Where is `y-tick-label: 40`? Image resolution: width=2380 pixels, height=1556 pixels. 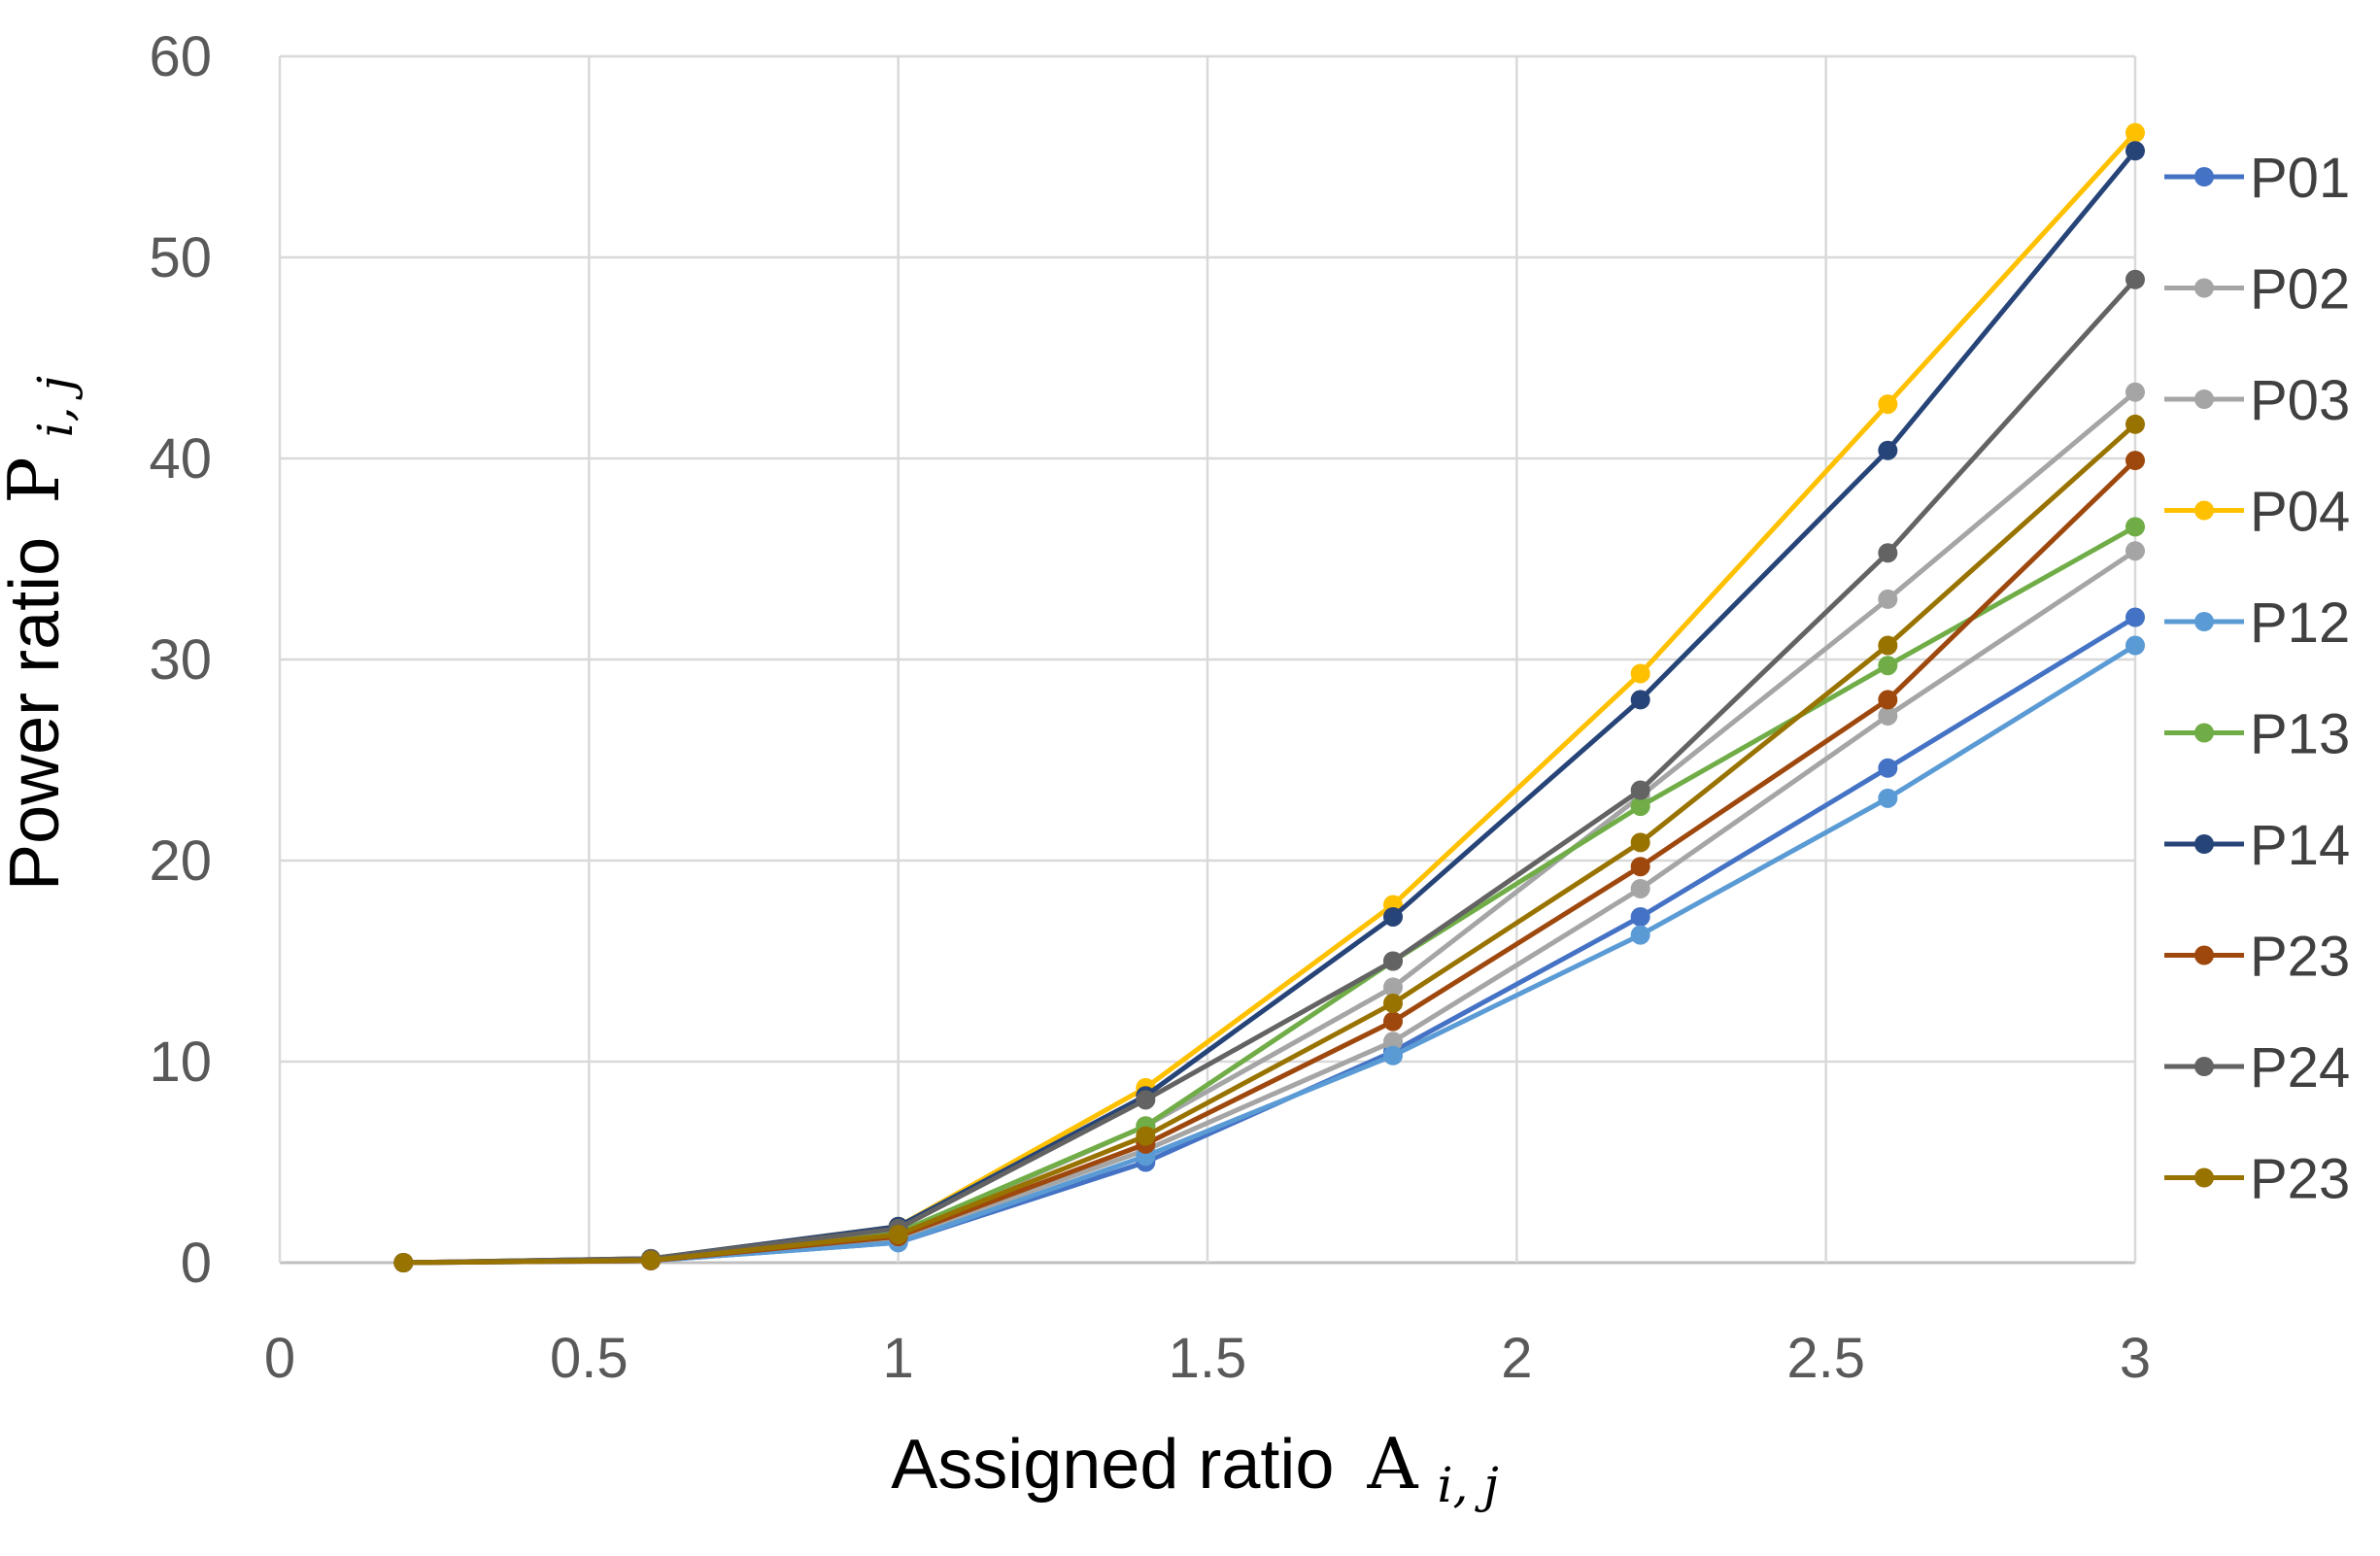
y-tick-label: 40 is located at coordinates (180, 458).